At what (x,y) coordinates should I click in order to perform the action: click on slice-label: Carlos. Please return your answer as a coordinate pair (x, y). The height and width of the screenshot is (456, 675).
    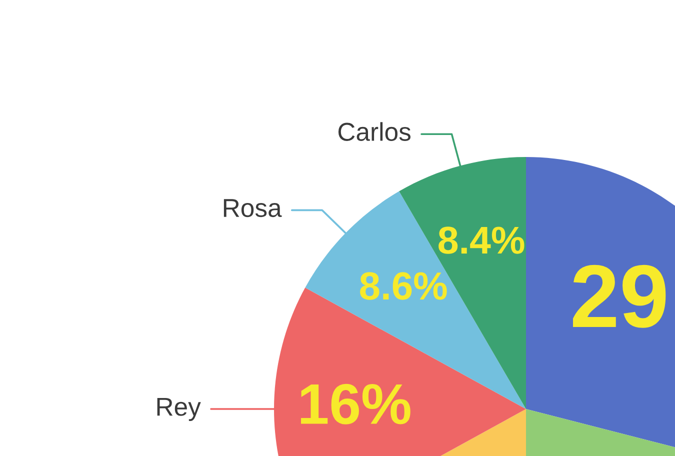
    Looking at the image, I should click on (374, 131).